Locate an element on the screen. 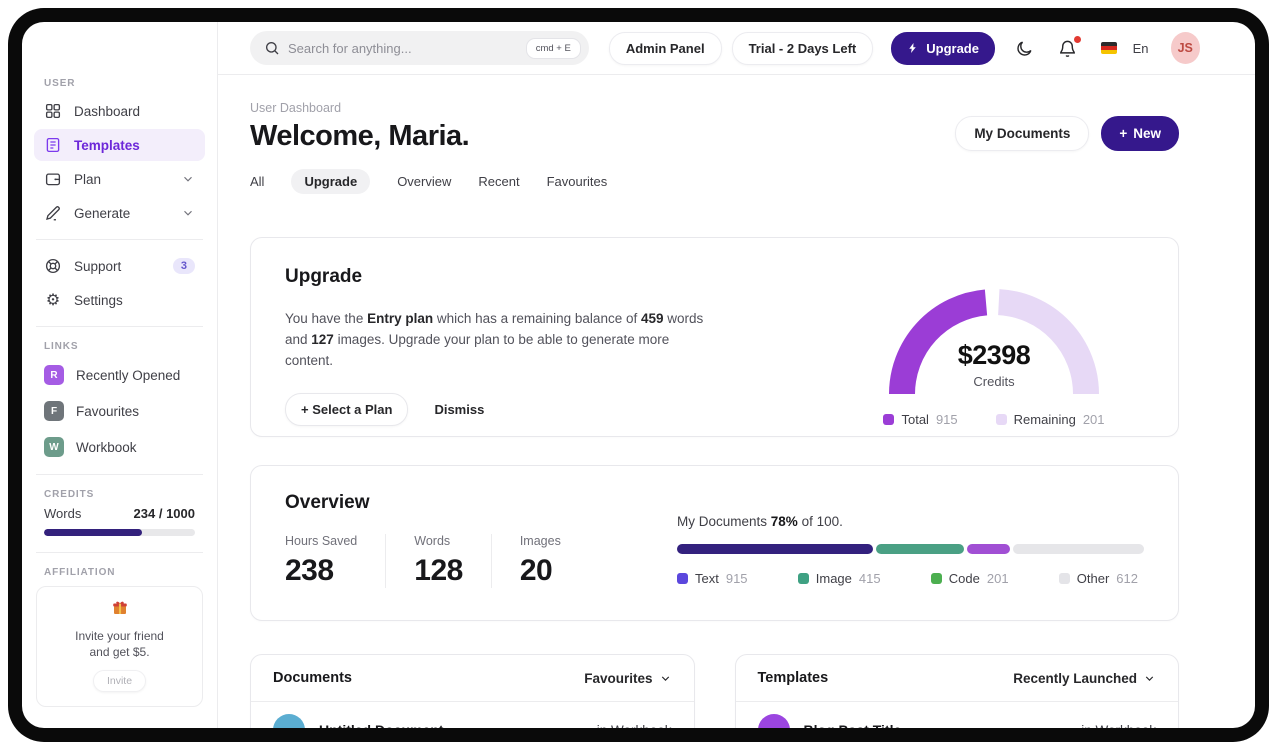 The image size is (1277, 750). sidebar-item-label: Dashboard is located at coordinates (107, 111).